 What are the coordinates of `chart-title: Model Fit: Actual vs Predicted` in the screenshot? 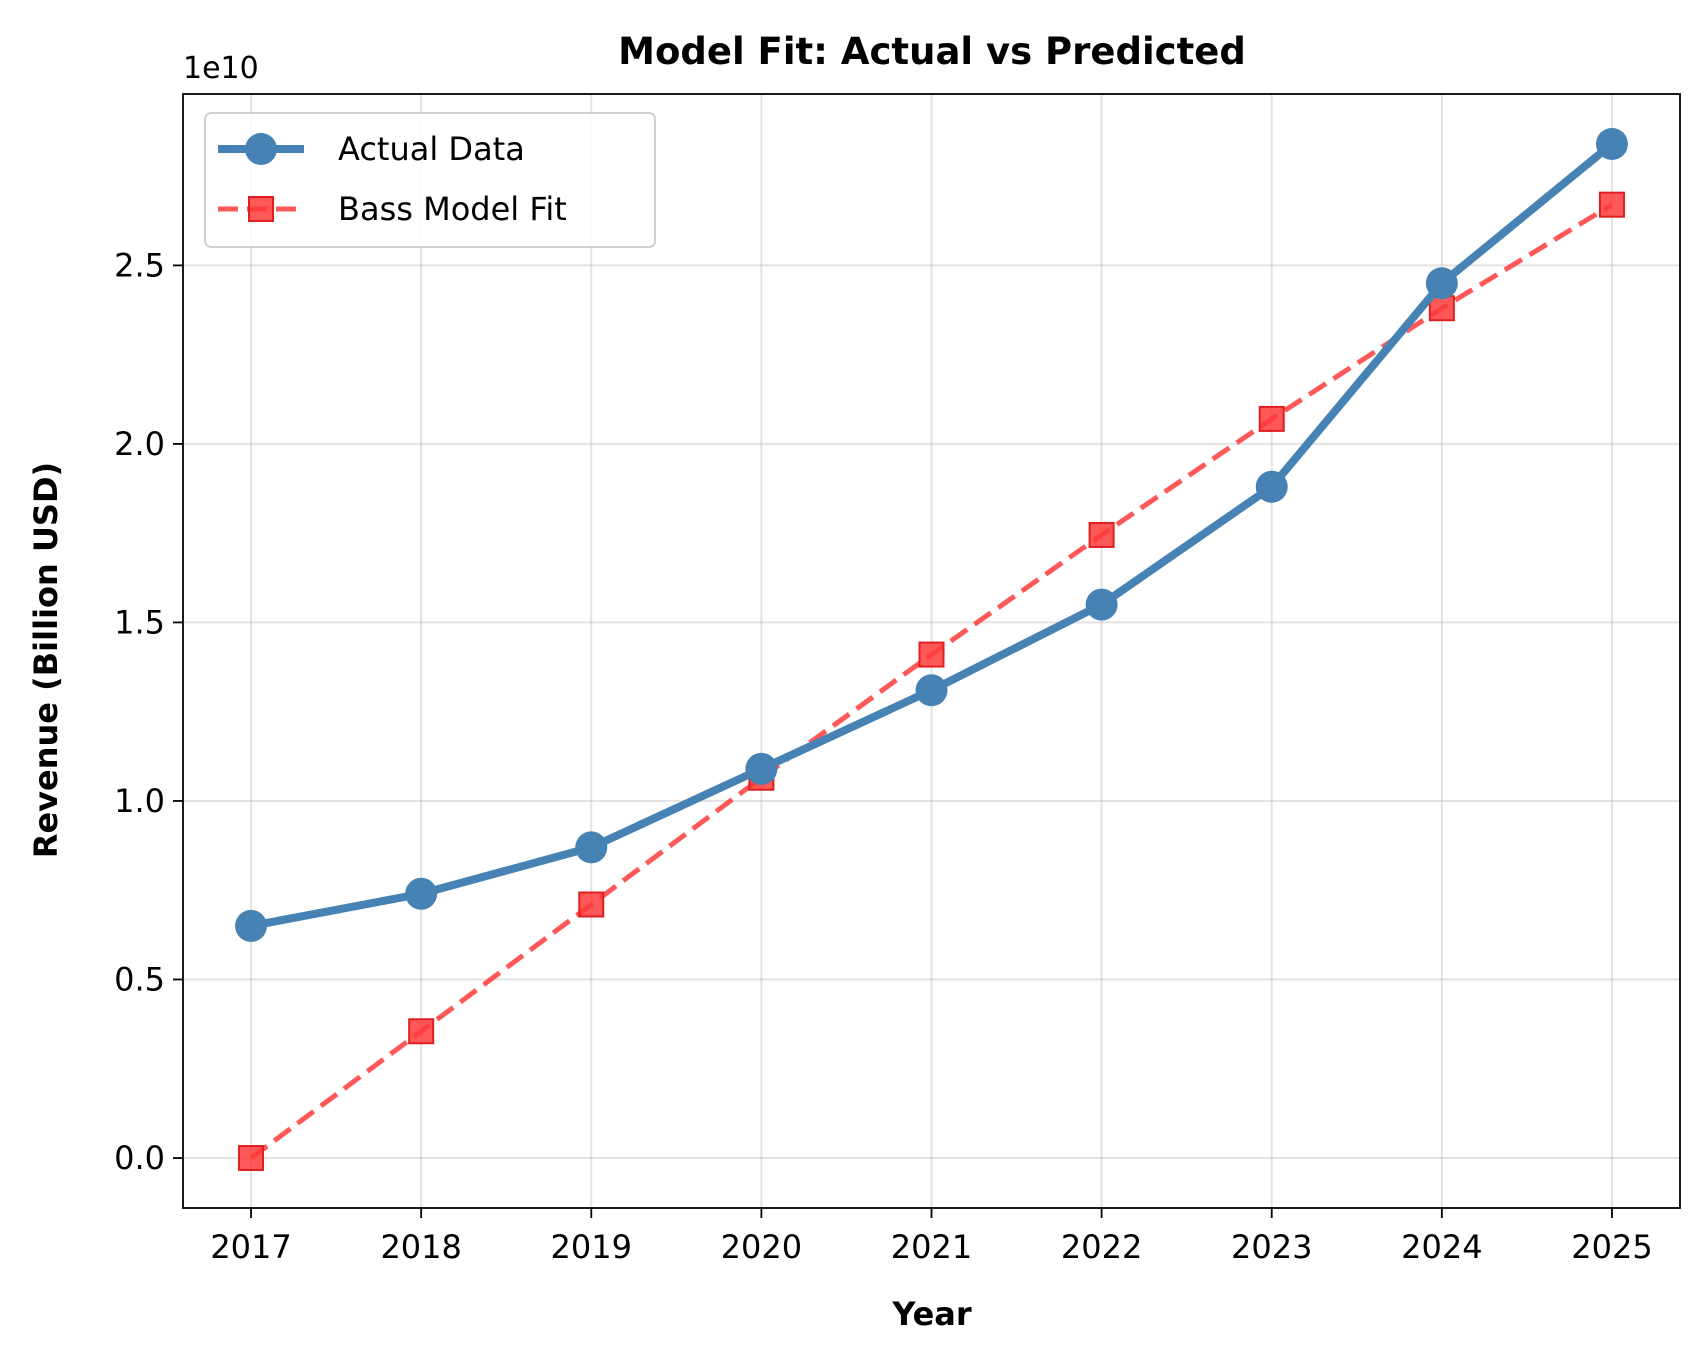 It's located at (932, 51).